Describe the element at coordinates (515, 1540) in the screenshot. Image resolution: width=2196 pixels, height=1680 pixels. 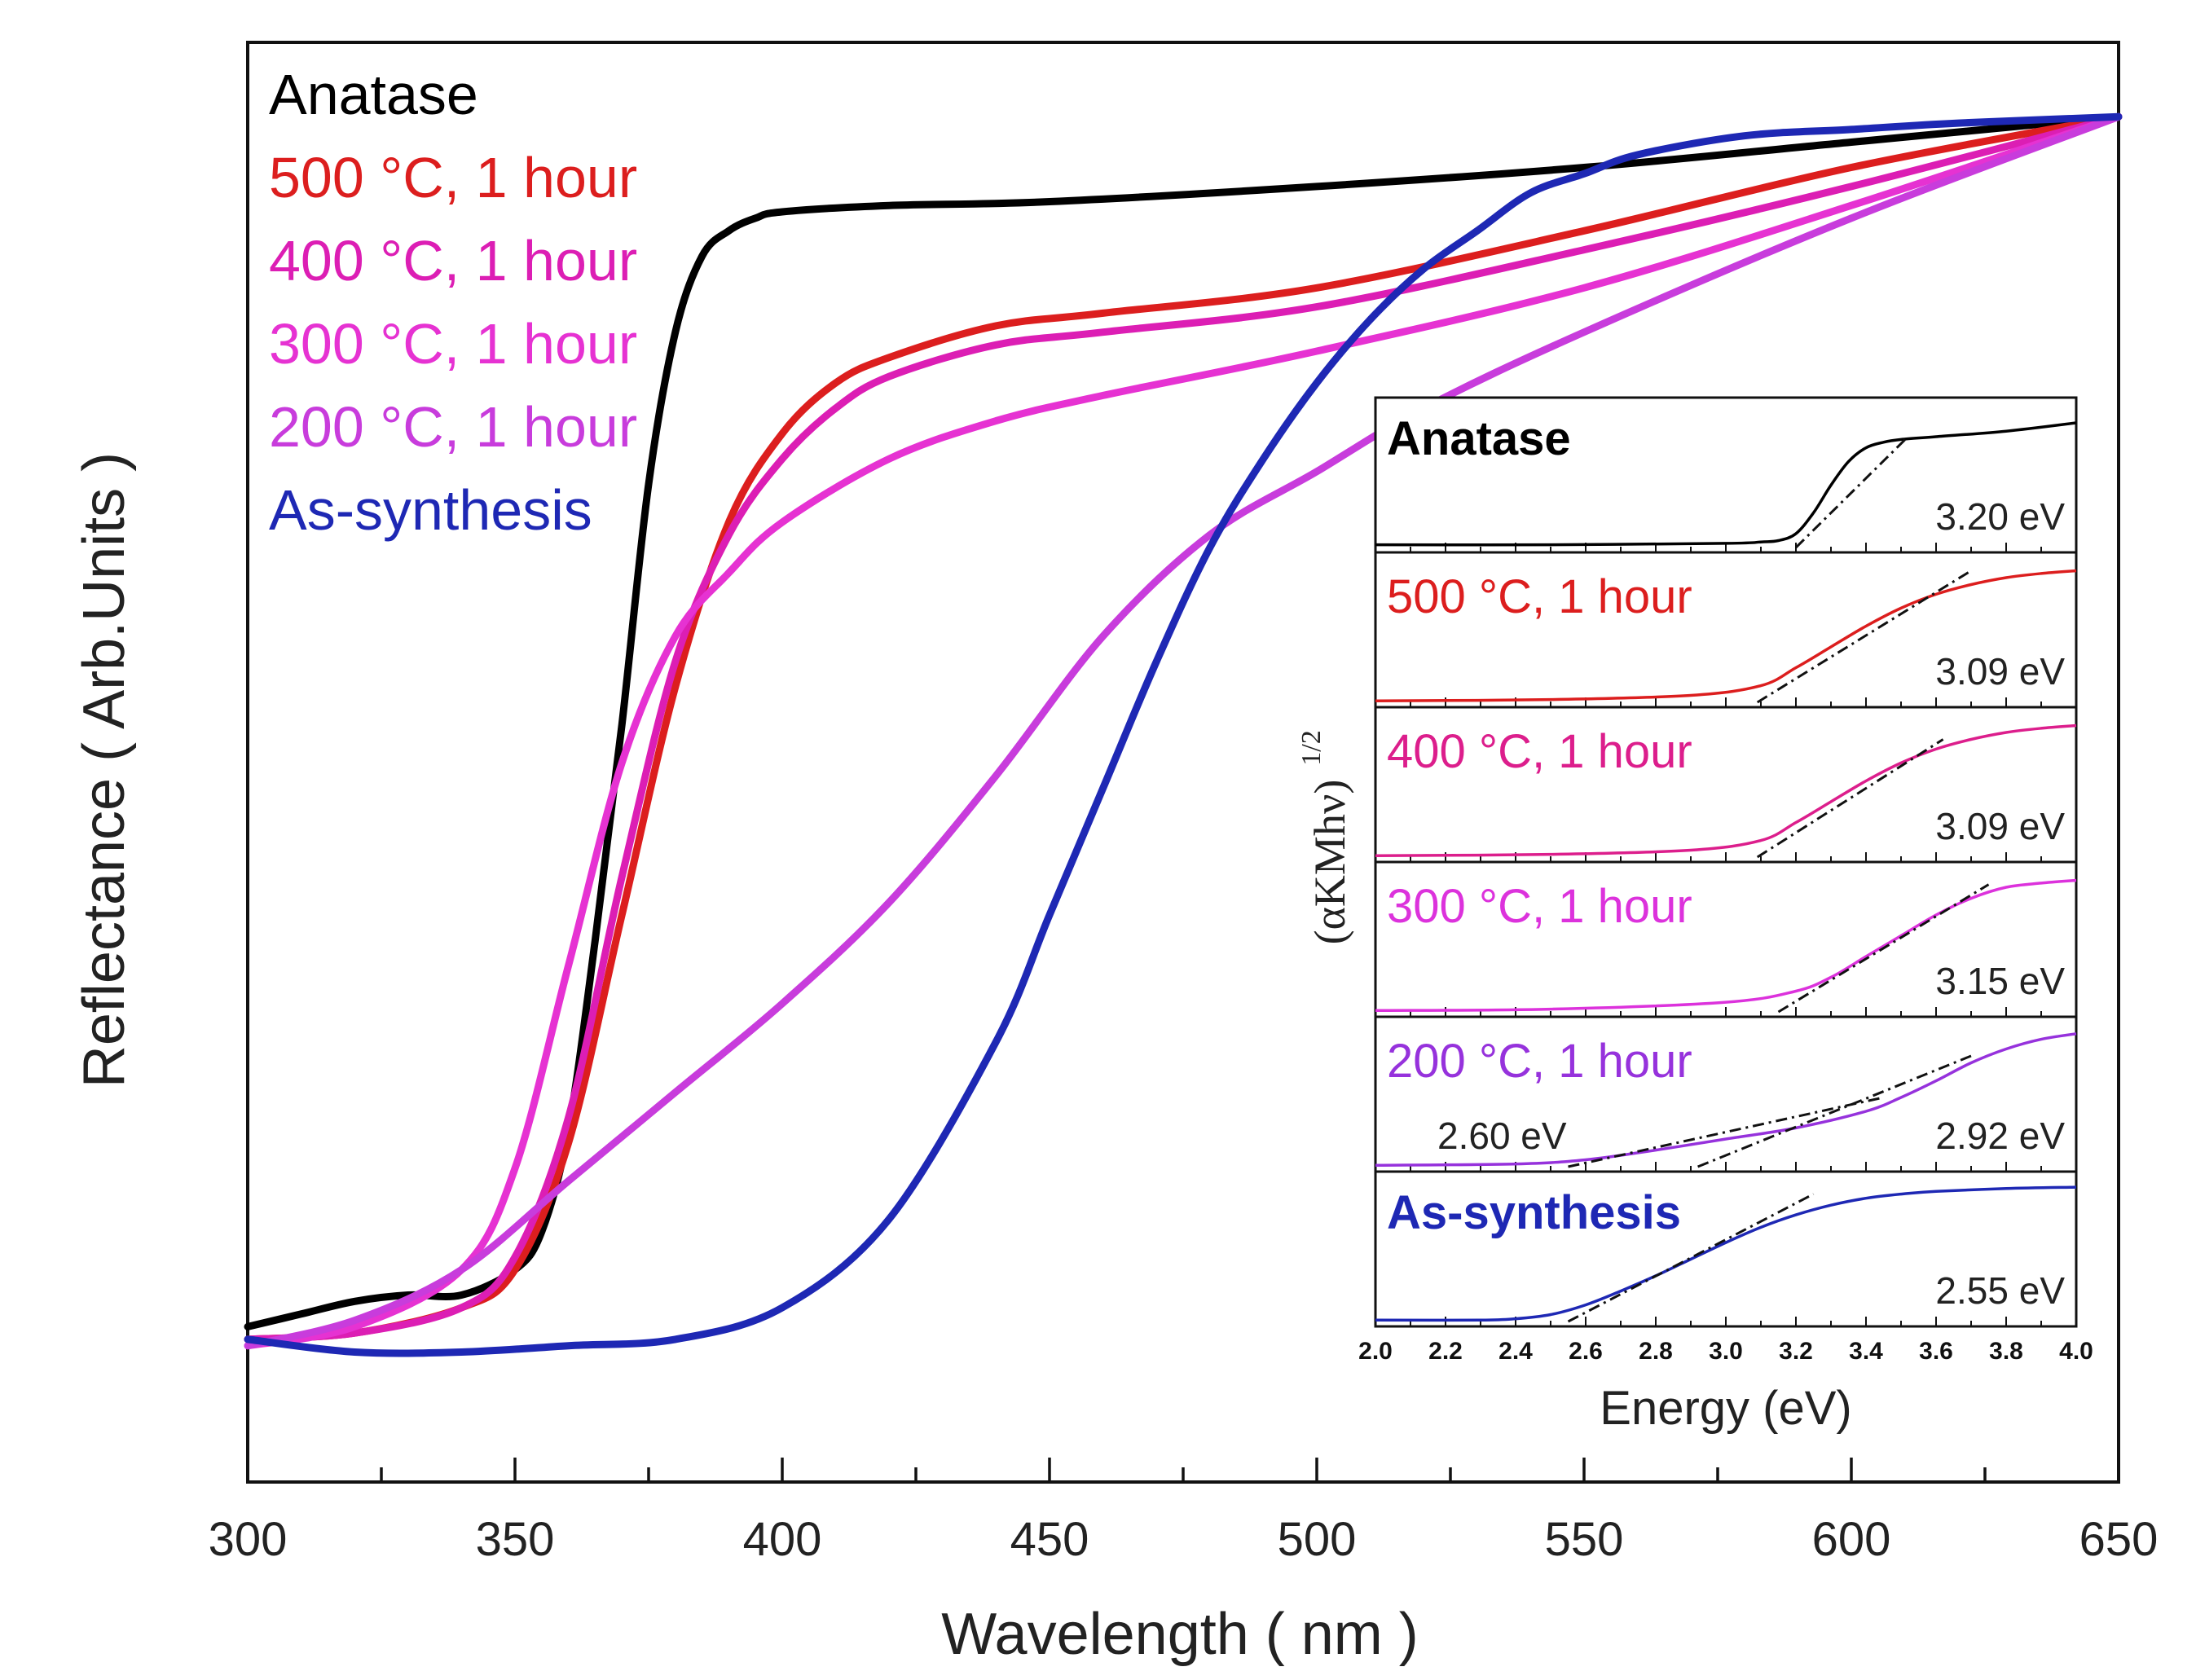
I see `x-tick-label: 350` at that location.